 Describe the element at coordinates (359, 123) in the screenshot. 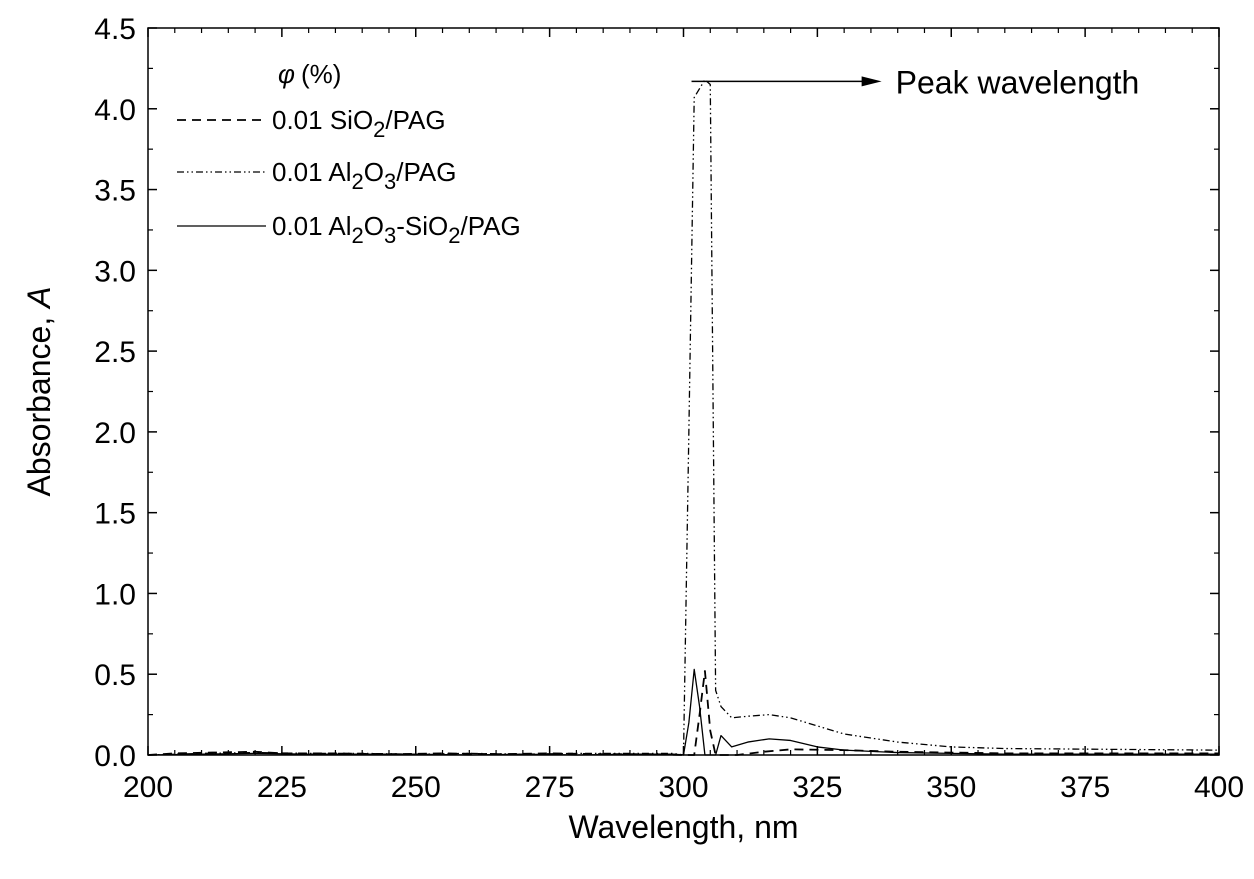

I see `legend-label-1: 0.01 SiO2/PAG` at that location.